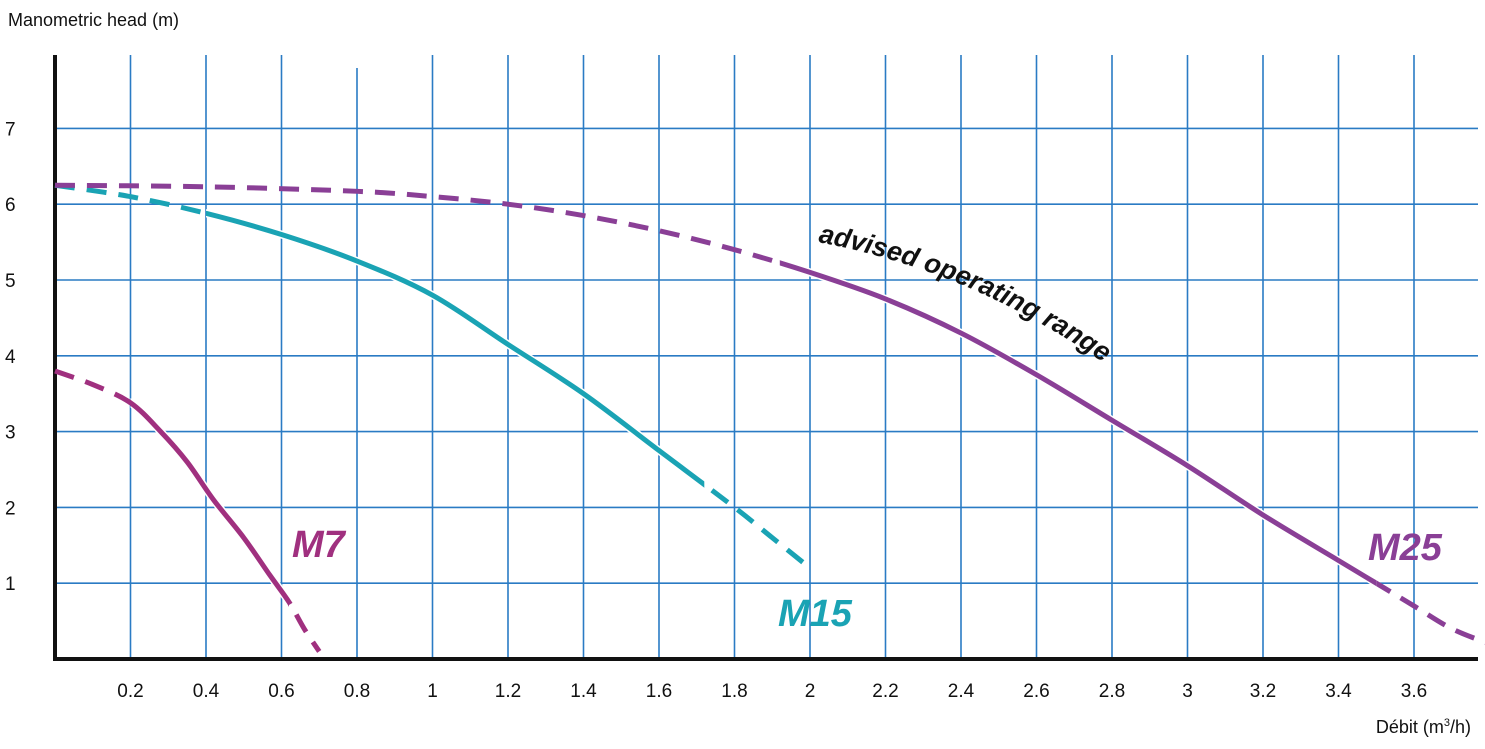 The height and width of the screenshot is (749, 1485). I want to click on x-tick-label: 1, so click(432, 691).